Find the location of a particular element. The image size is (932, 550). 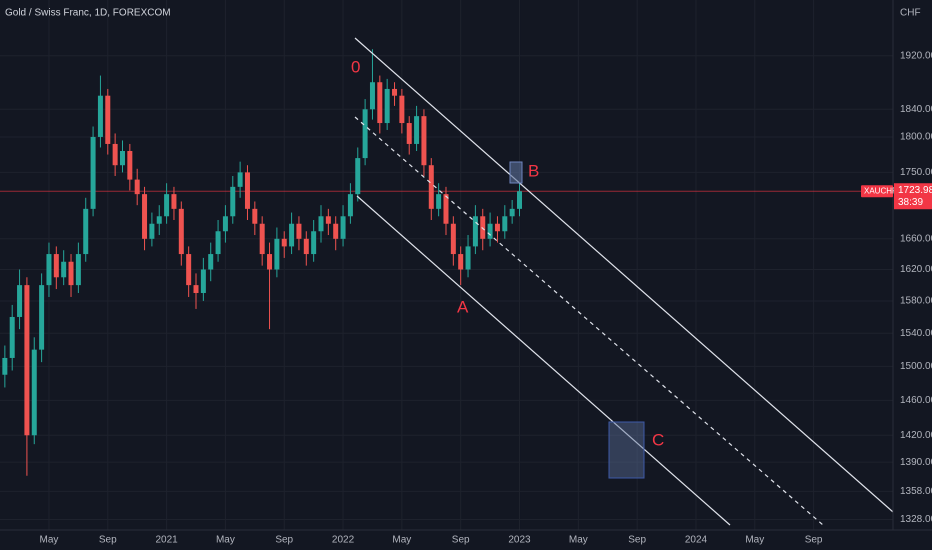

y-tick-label: 1460.00 is located at coordinates (916, 400).